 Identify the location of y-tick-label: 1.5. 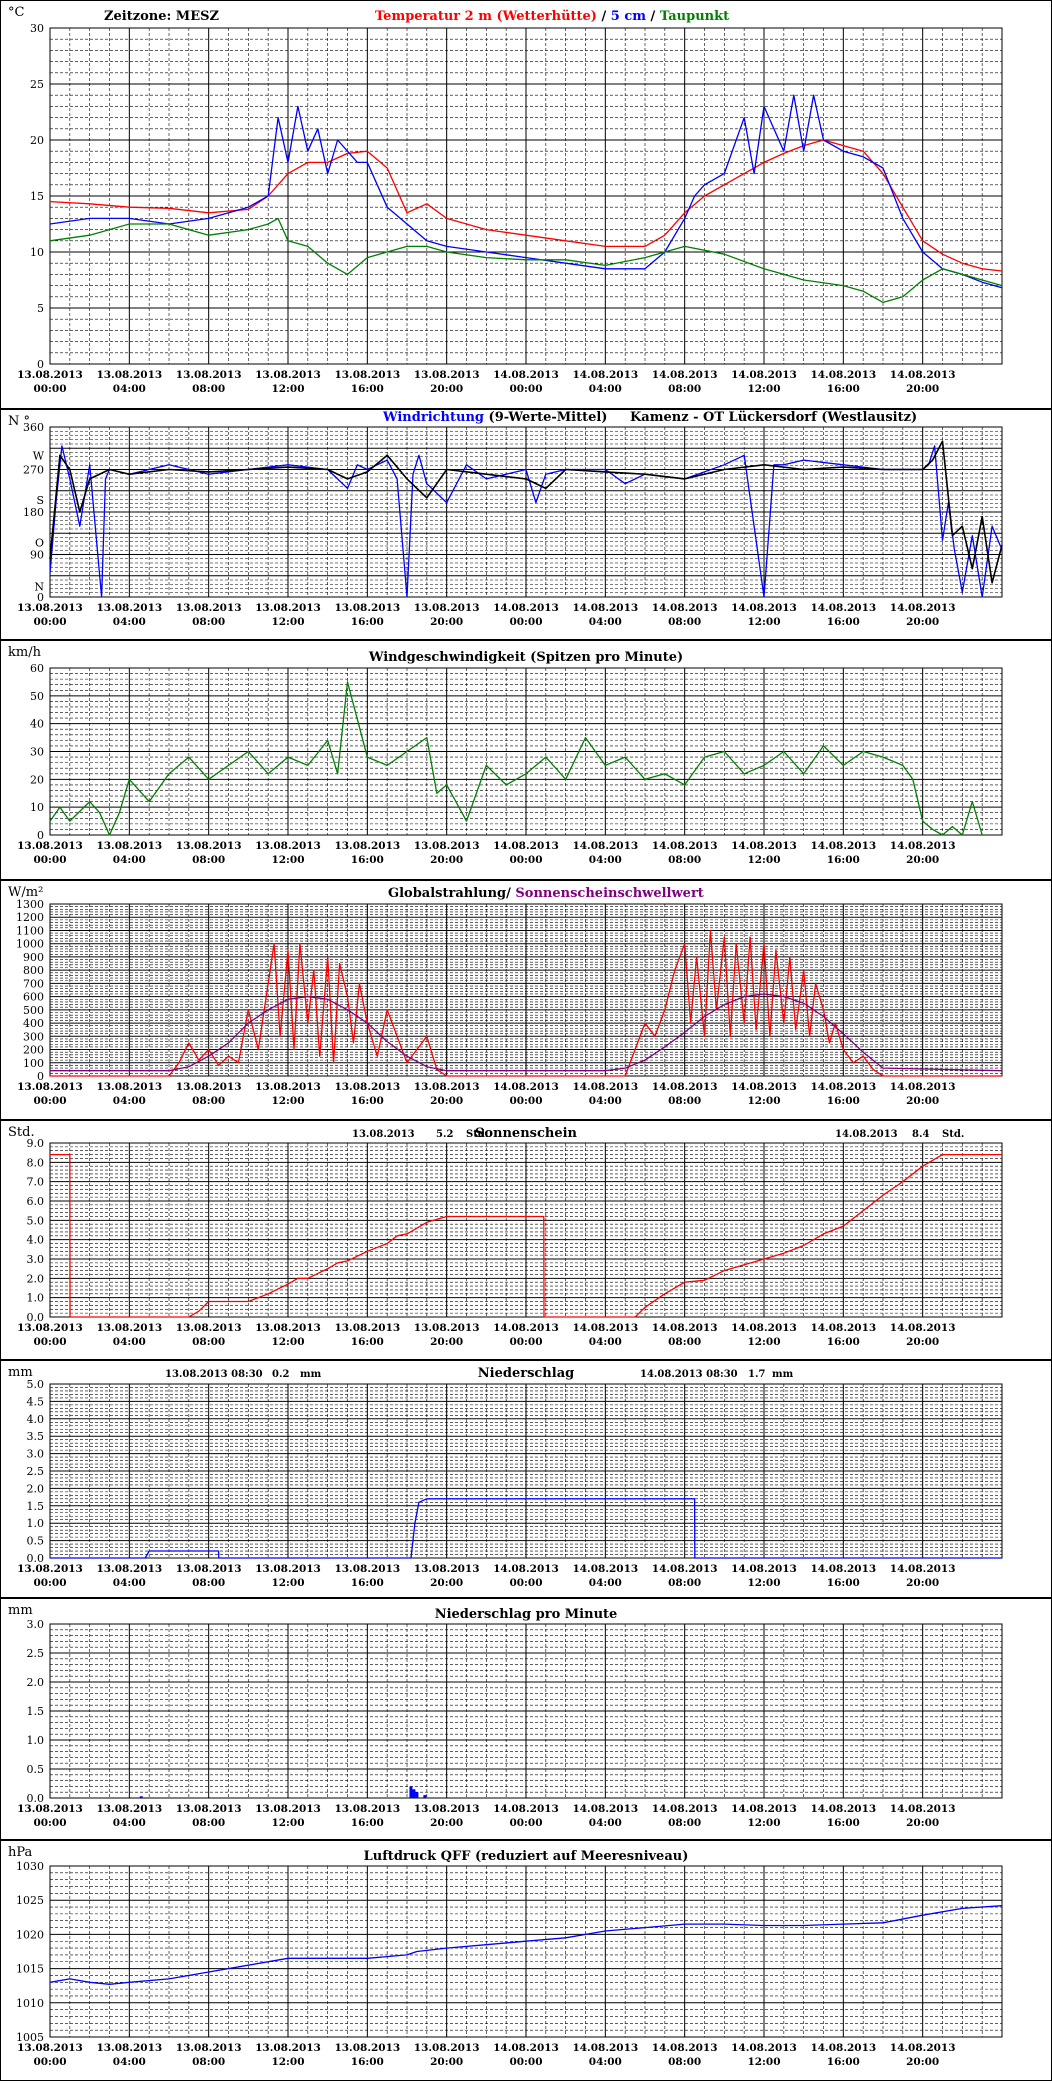
(36, 1506).